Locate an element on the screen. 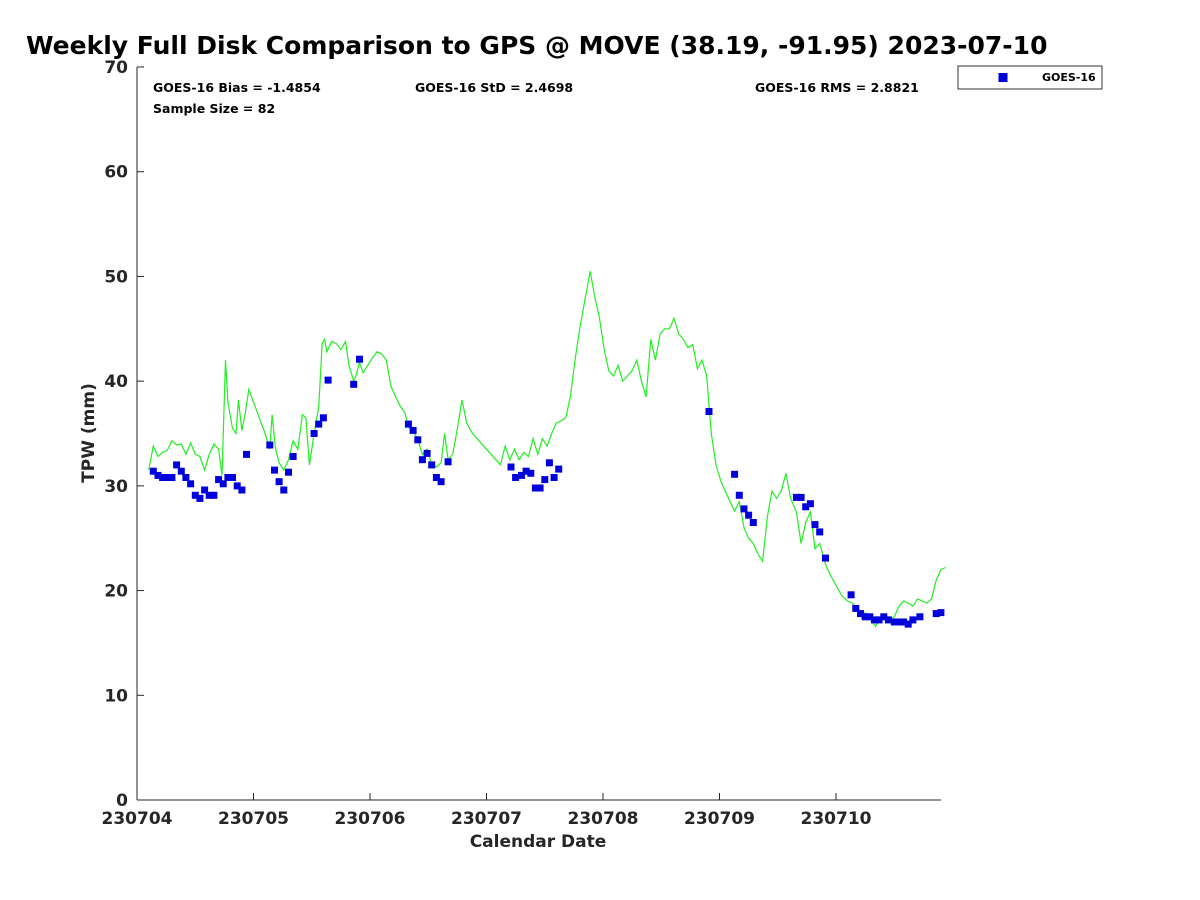 The width and height of the screenshot is (1200, 900). x-tick-label: 230704 is located at coordinates (137, 819).